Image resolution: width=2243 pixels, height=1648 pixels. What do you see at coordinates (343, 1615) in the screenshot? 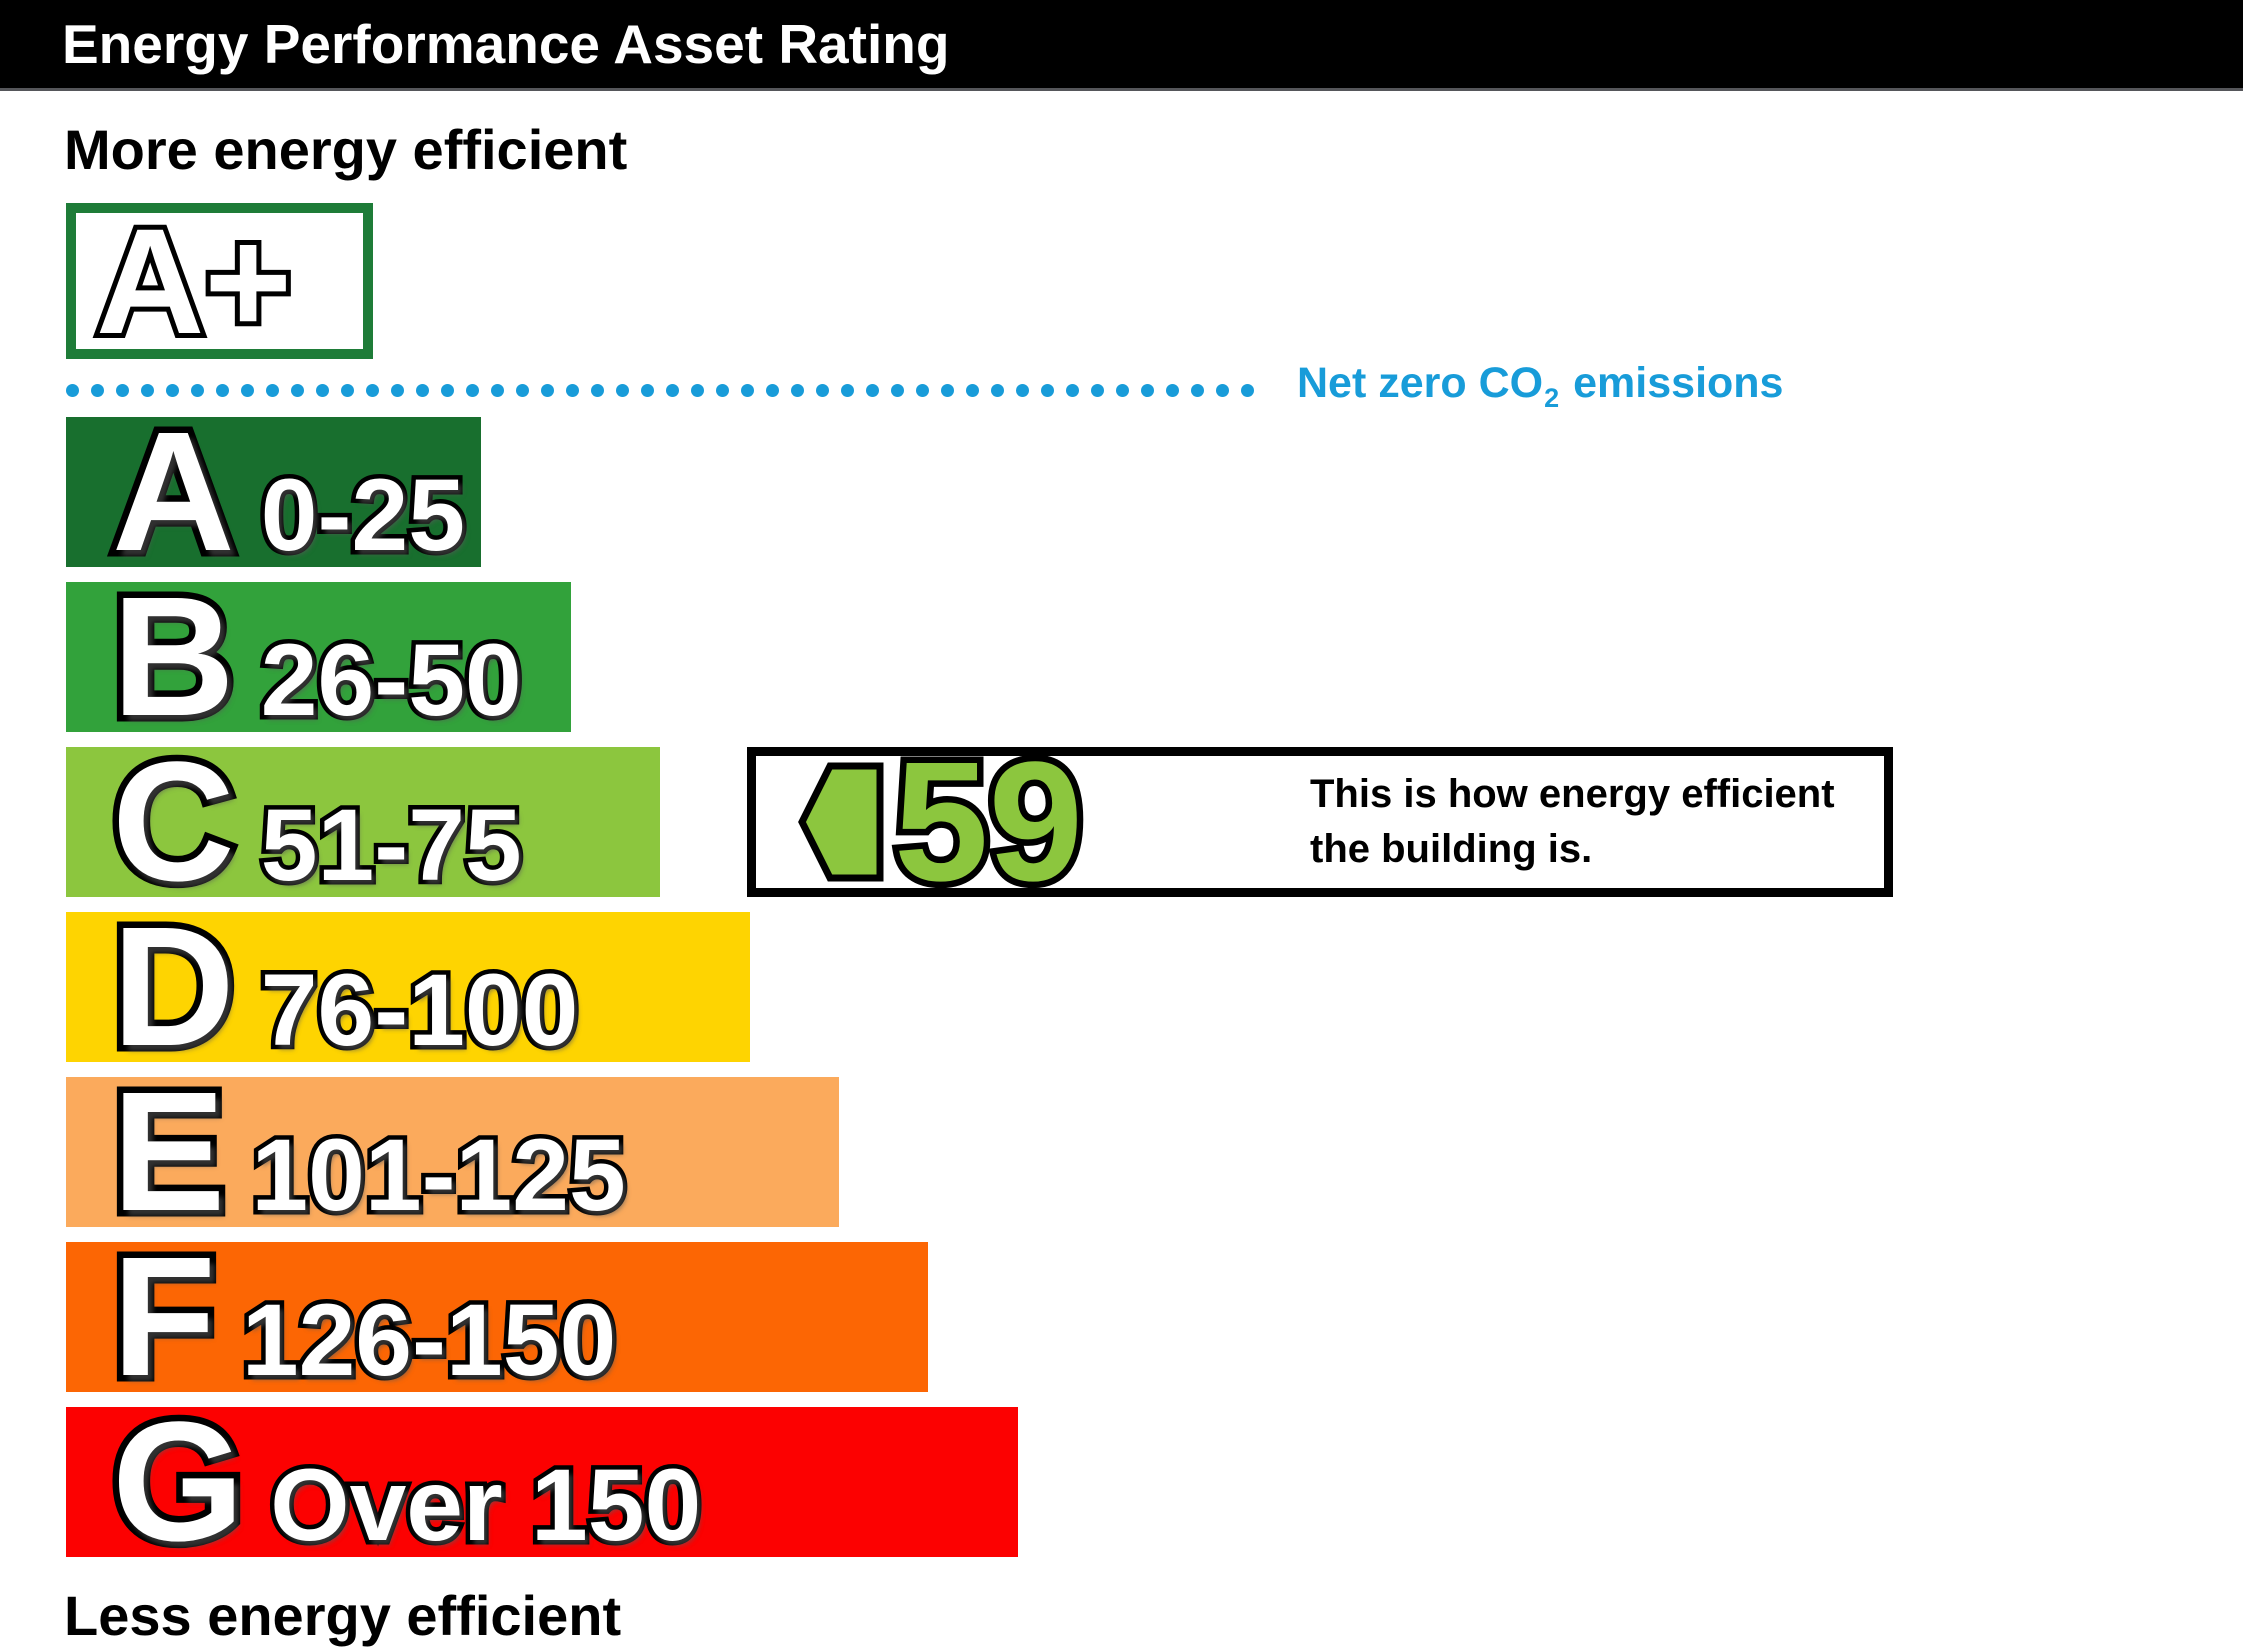
I see `less-energy-efficient-label: Less energy efficient` at bounding box center [343, 1615].